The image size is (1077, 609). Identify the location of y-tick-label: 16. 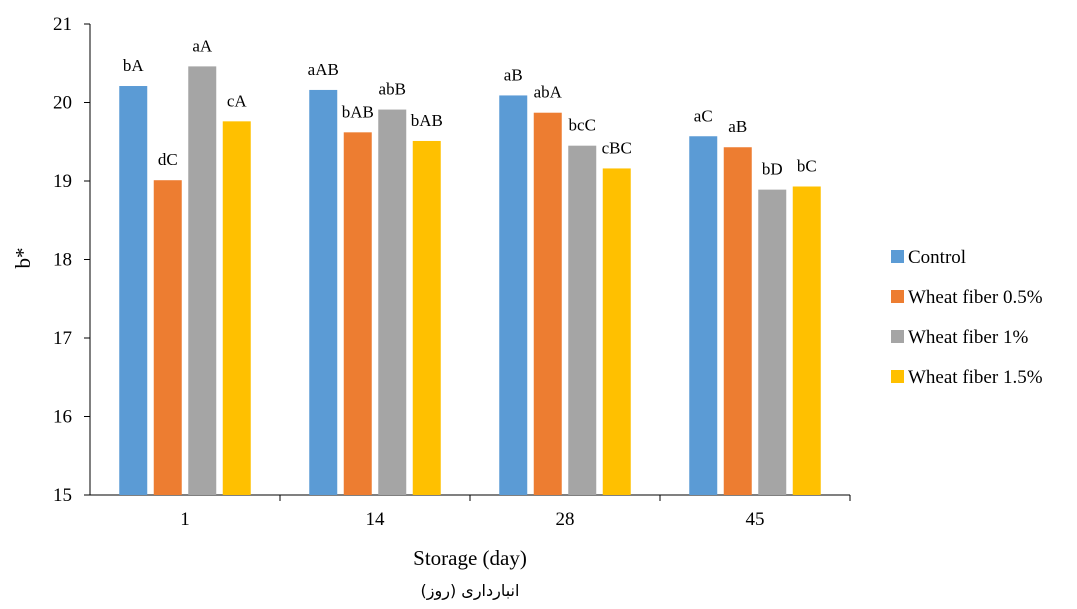
(62, 417).